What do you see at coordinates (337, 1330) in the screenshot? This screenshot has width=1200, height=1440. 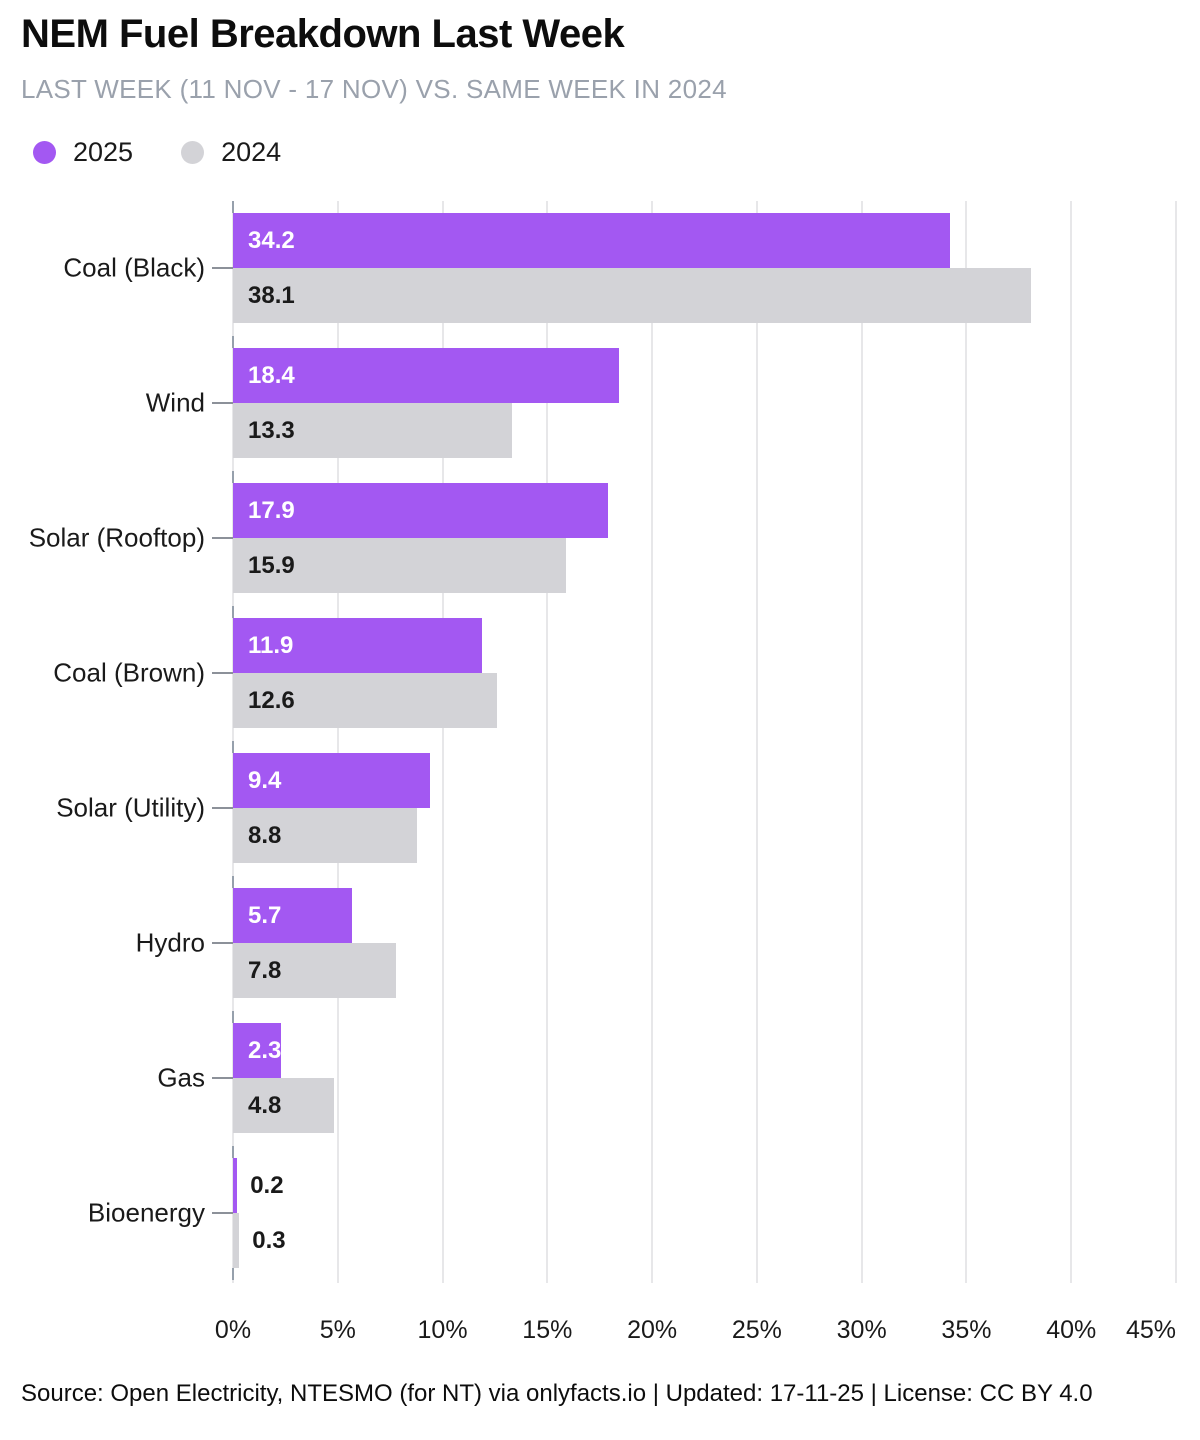 I see `x-tick-label: 5%` at bounding box center [337, 1330].